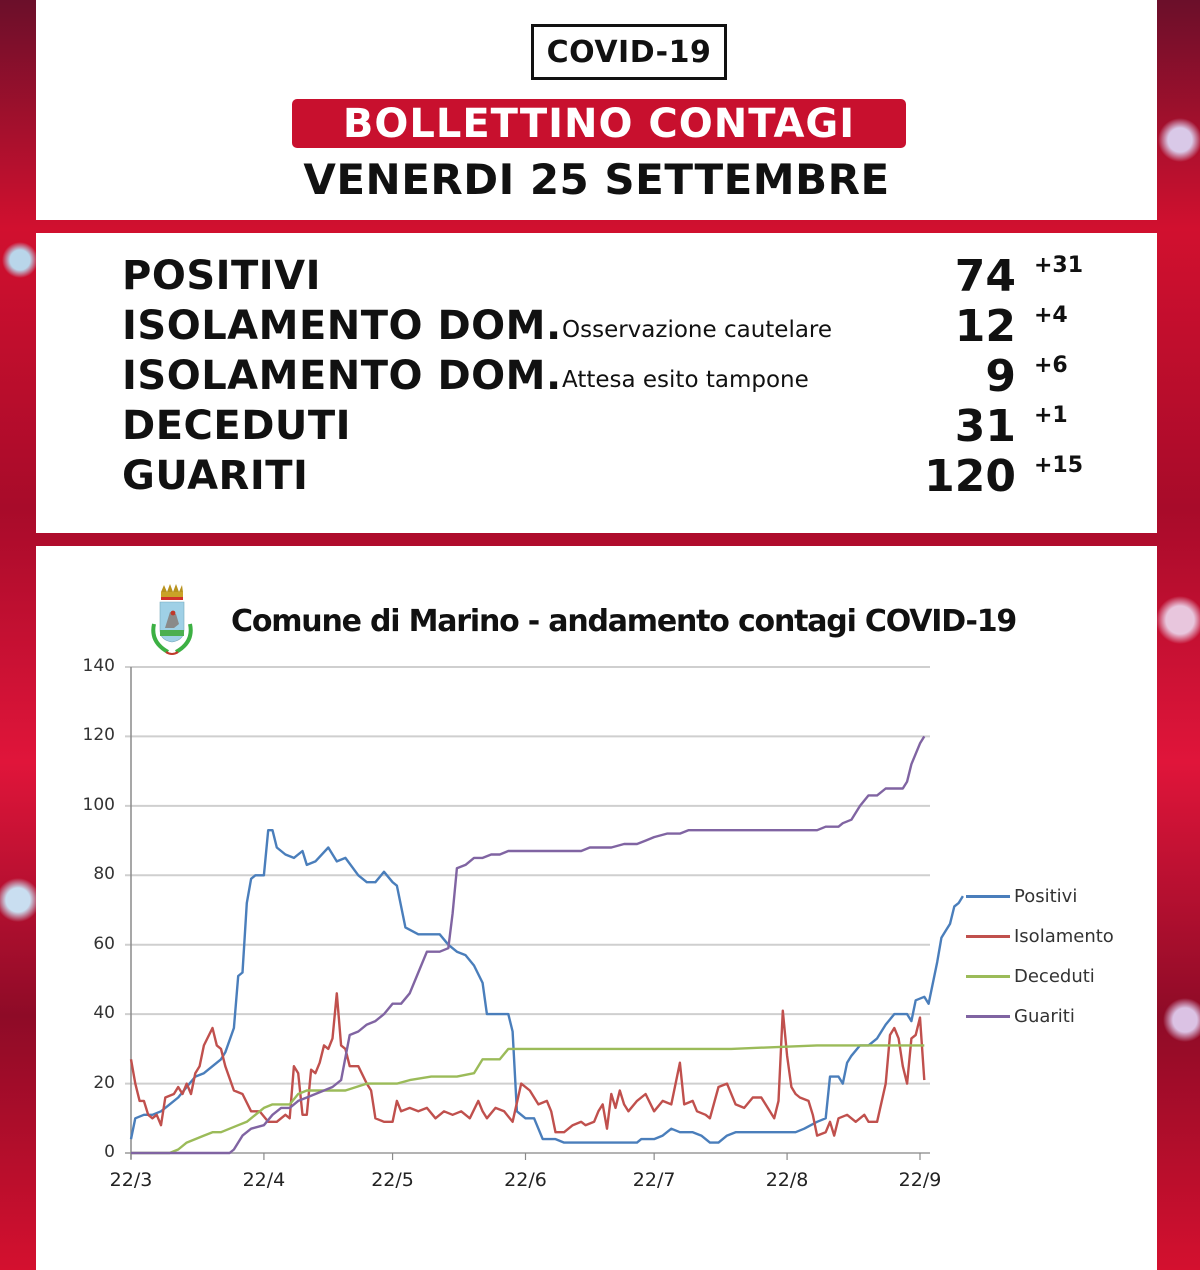 The width and height of the screenshot is (1200, 1270). I want to click on y-tick-label: 40, so click(104, 1013).